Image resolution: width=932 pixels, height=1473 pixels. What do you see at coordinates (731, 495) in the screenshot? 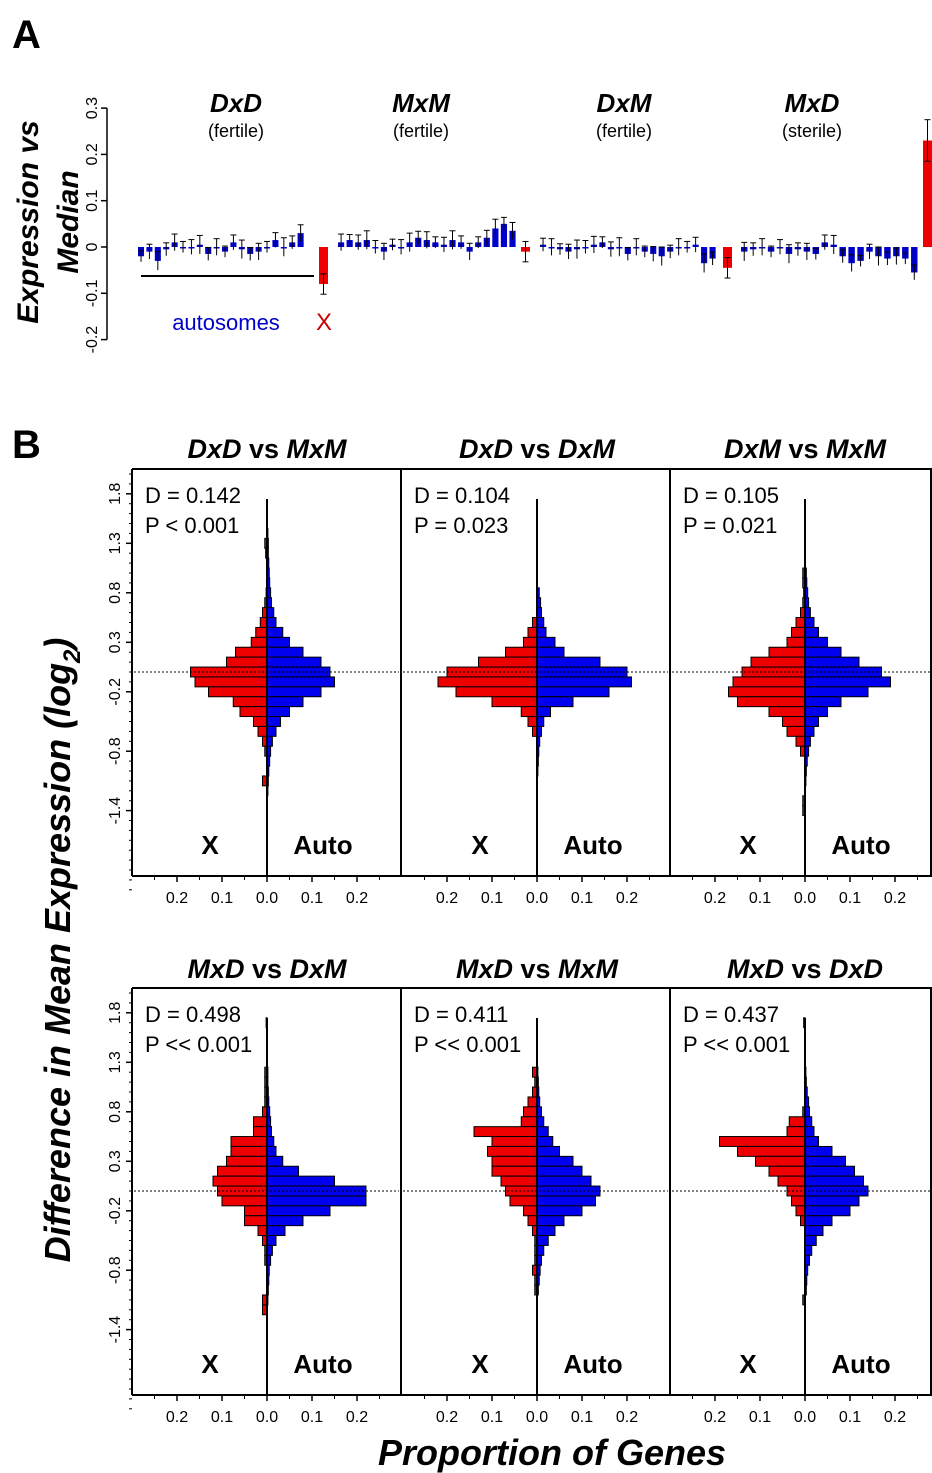
I see `stat-d: D = 0.105` at bounding box center [731, 495].